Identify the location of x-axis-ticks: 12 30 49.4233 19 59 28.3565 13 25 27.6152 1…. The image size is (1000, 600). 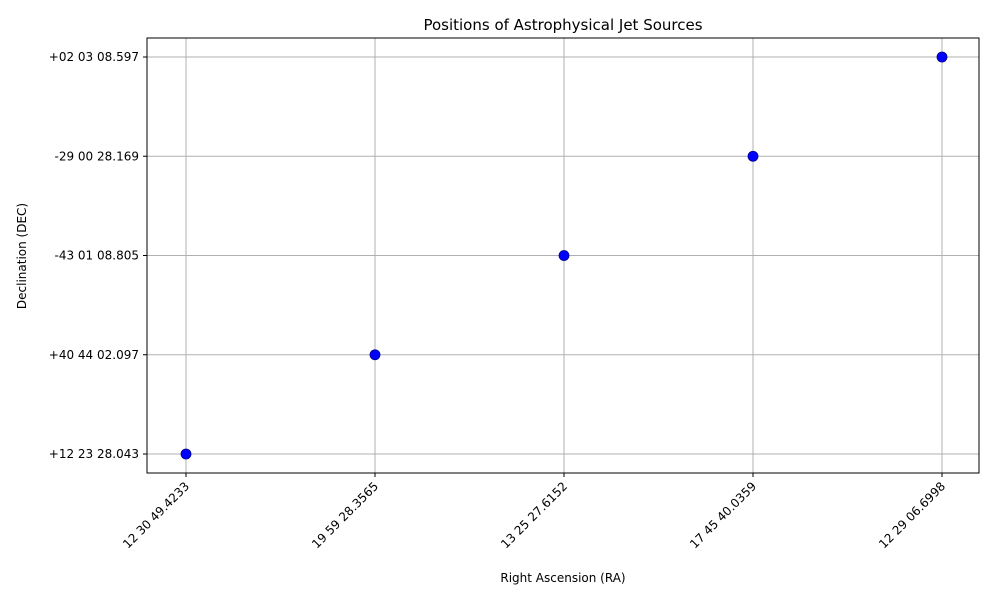
(534, 512).